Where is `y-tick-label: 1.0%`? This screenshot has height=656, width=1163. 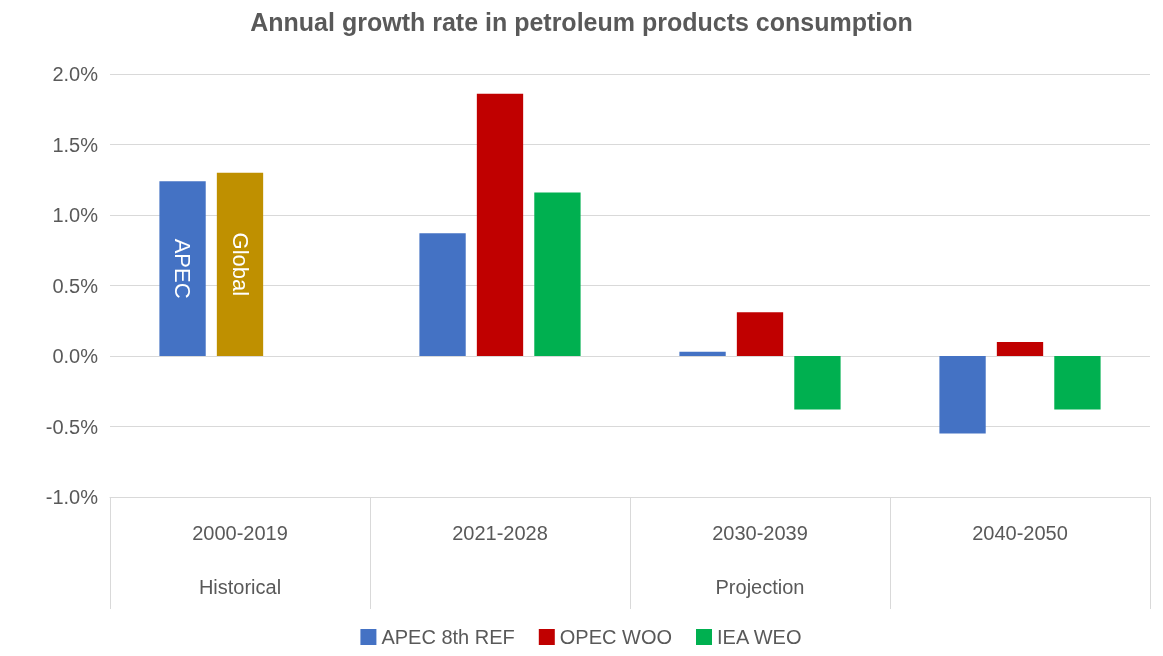
y-tick-label: 1.0% is located at coordinates (75, 215).